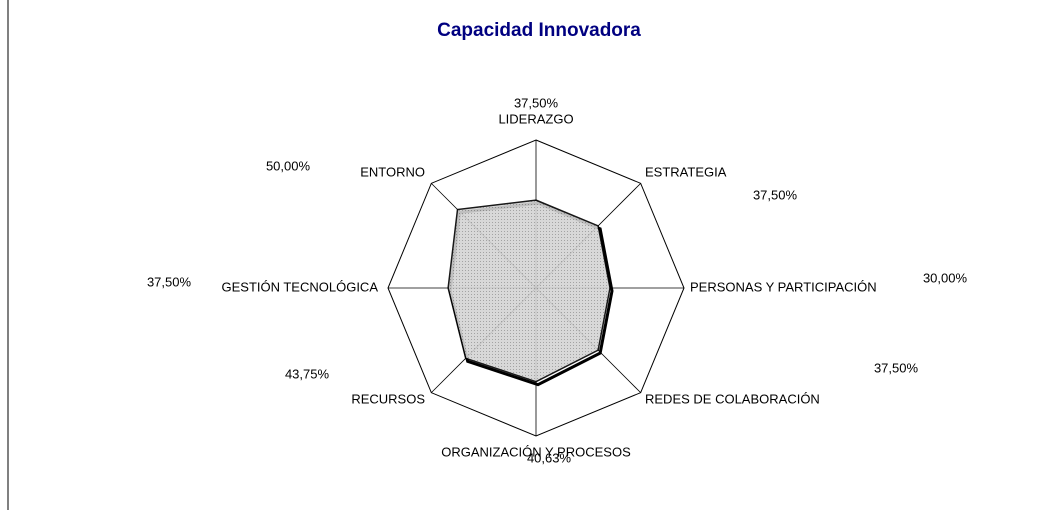 The width and height of the screenshot is (1059, 515). What do you see at coordinates (529, 291) in the screenshot?
I see `radar-area` at bounding box center [529, 291].